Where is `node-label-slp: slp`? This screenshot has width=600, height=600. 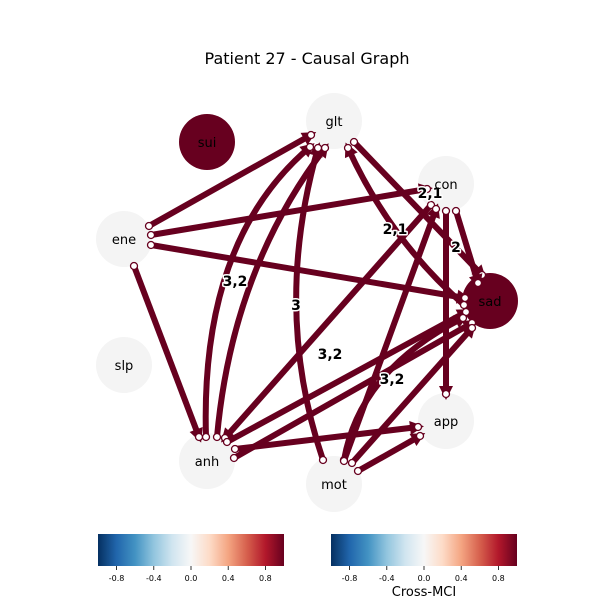
node-label-slp: slp is located at coordinates (124, 366).